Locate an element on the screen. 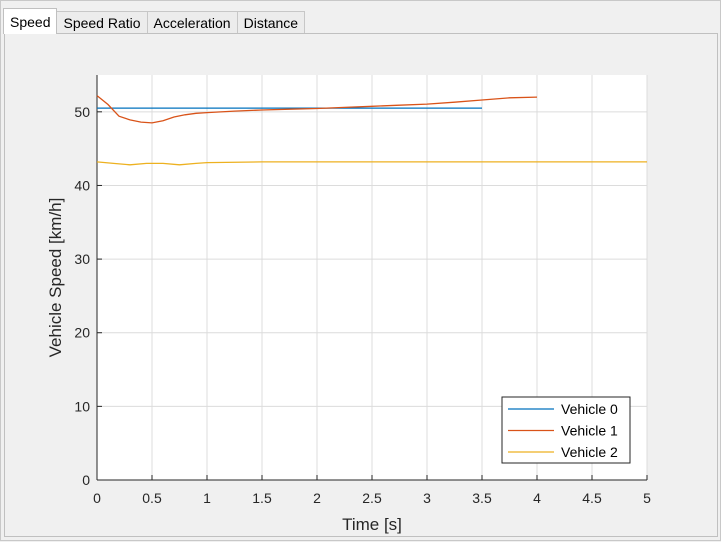 This screenshot has width=721, height=542. x-tick-label: 4 is located at coordinates (537, 498).